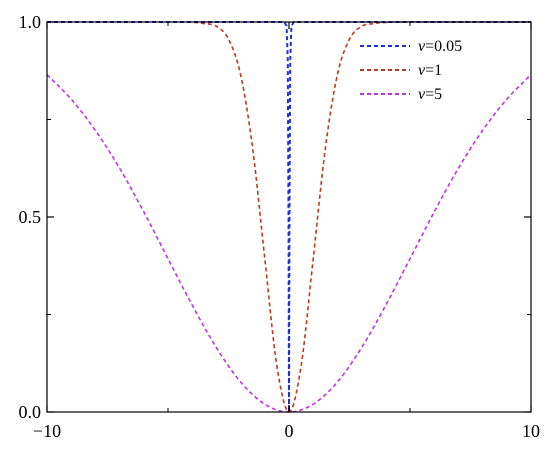 This screenshot has height=451, width=550. Describe the element at coordinates (430, 70) in the screenshot. I see `legend-label: v=1` at that location.